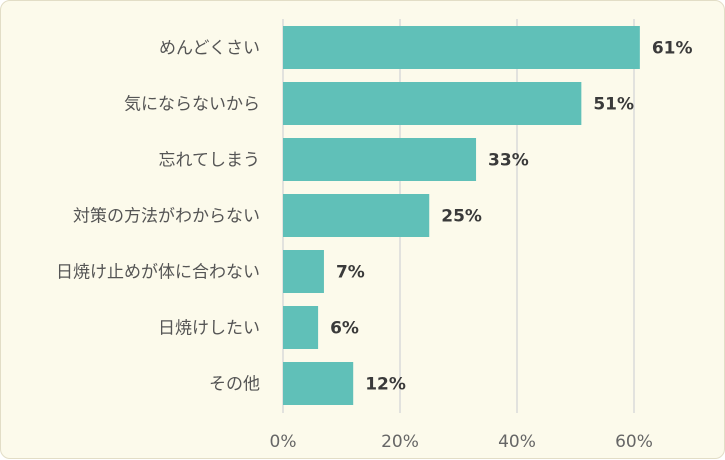 The height and width of the screenshot is (460, 725). What do you see at coordinates (234, 385) in the screenshot?
I see `category-label: その他` at bounding box center [234, 385].